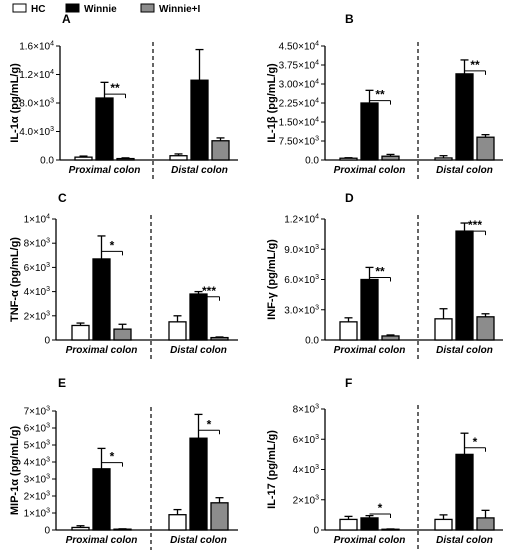  I want to click on y-tick-label: 3×10³, so click(37, 480).